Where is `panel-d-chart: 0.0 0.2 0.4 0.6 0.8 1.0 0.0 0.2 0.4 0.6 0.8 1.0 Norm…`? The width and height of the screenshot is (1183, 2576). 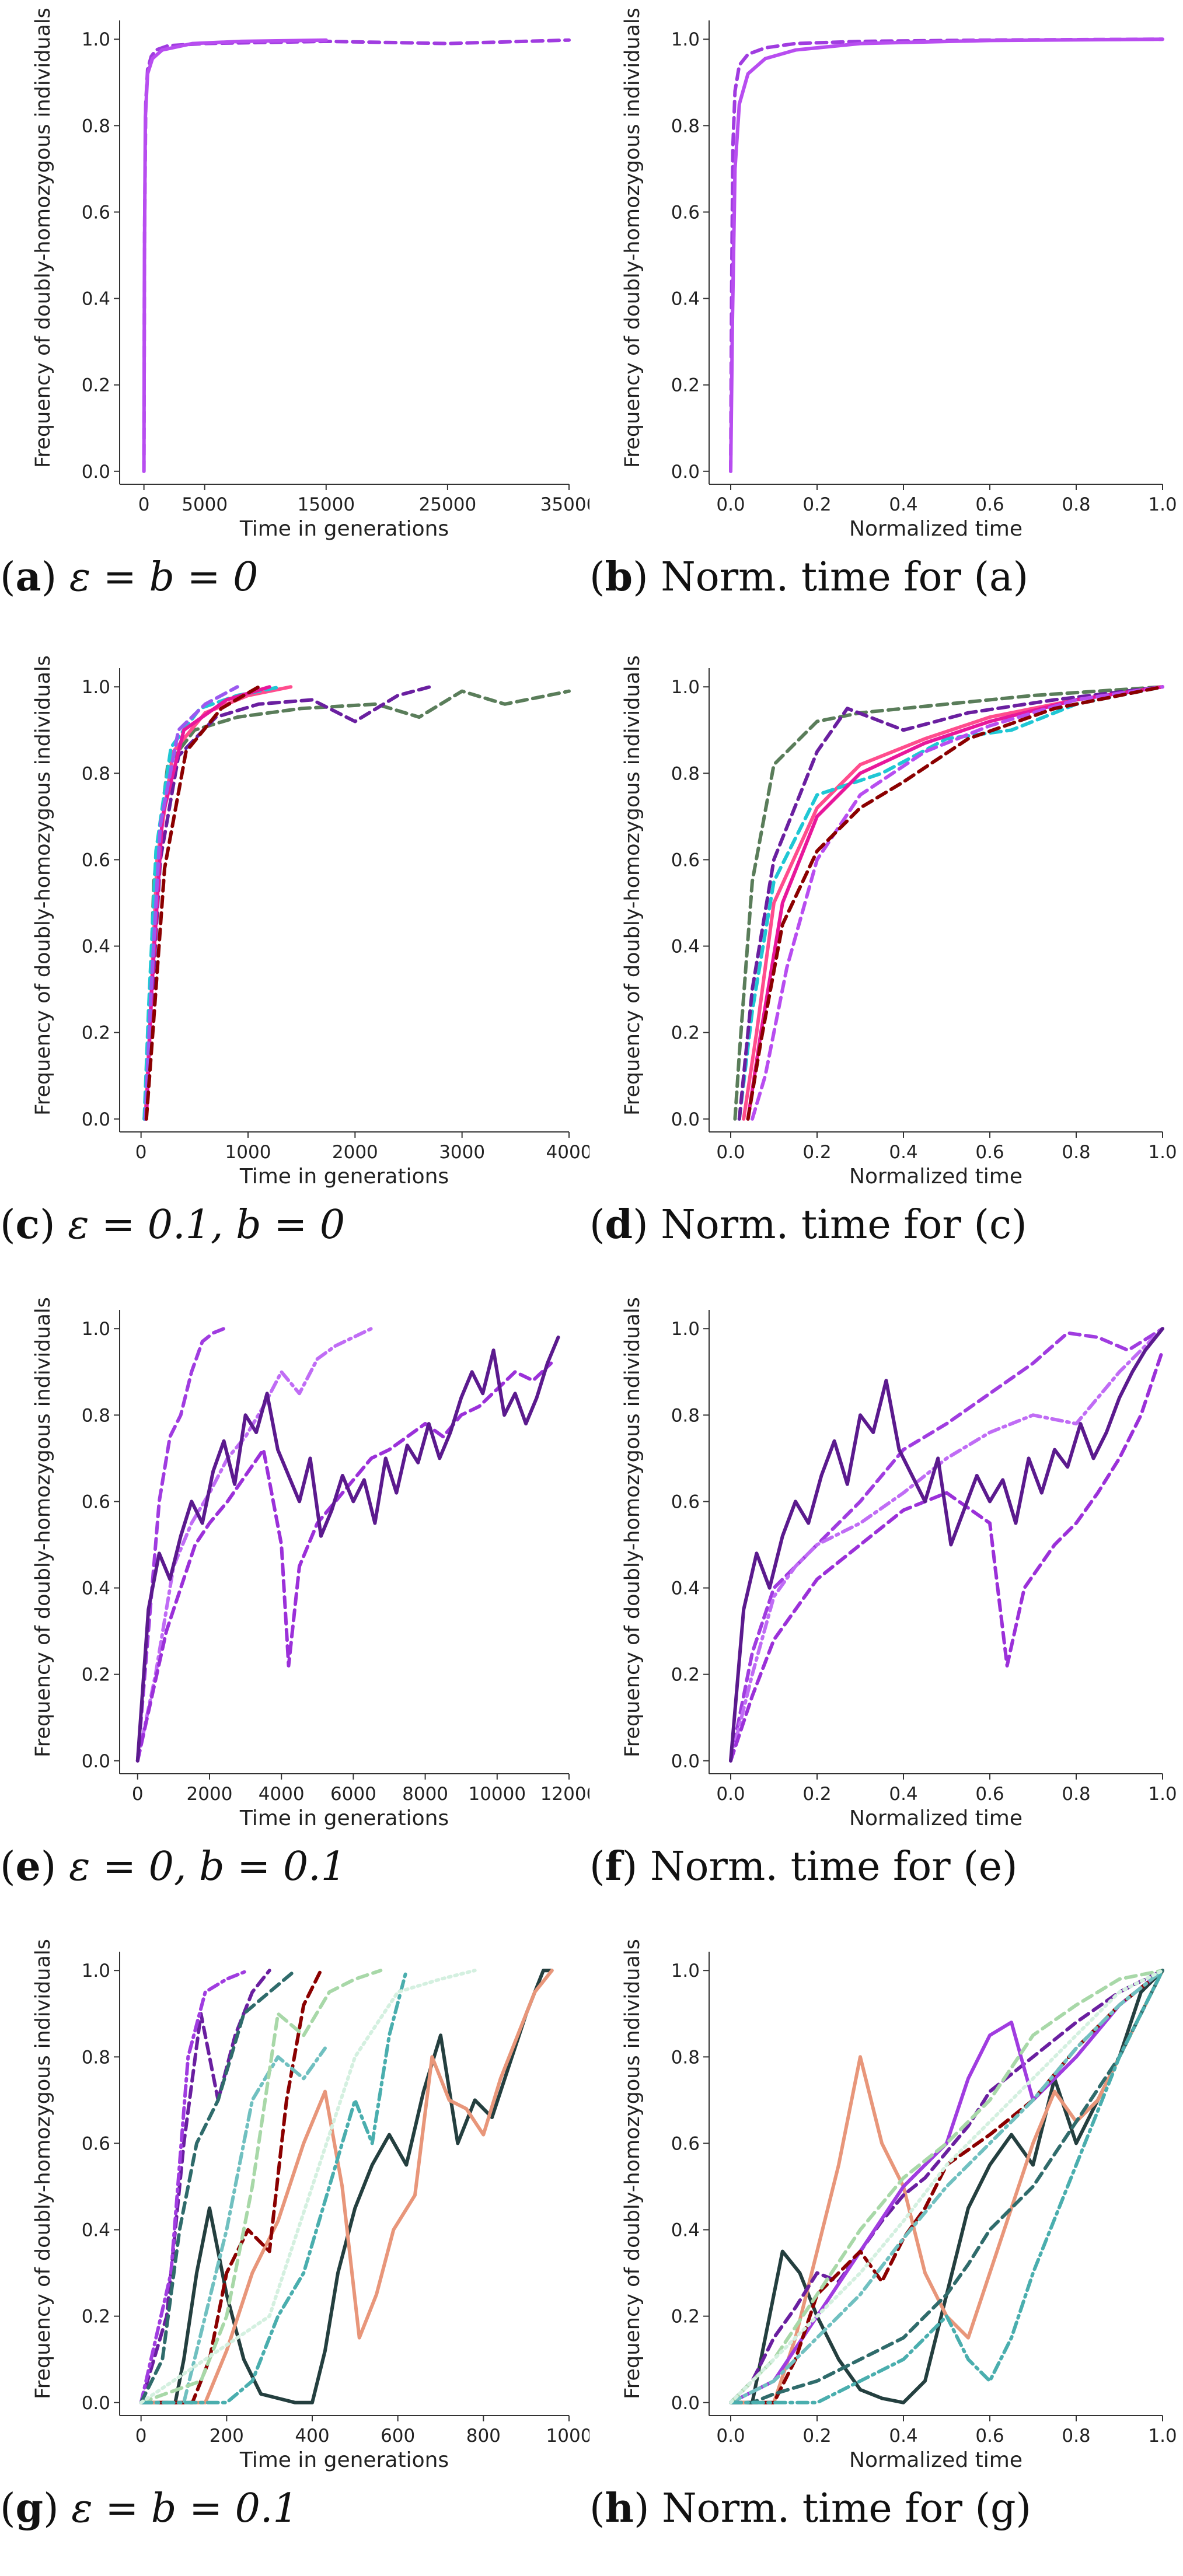 panel-d-chart: 0.0 0.2 0.4 0.6 0.8 1.0 0.0 0.2 0.4 0.6 0.8 1.0 Norm… is located at coordinates (899, 922).